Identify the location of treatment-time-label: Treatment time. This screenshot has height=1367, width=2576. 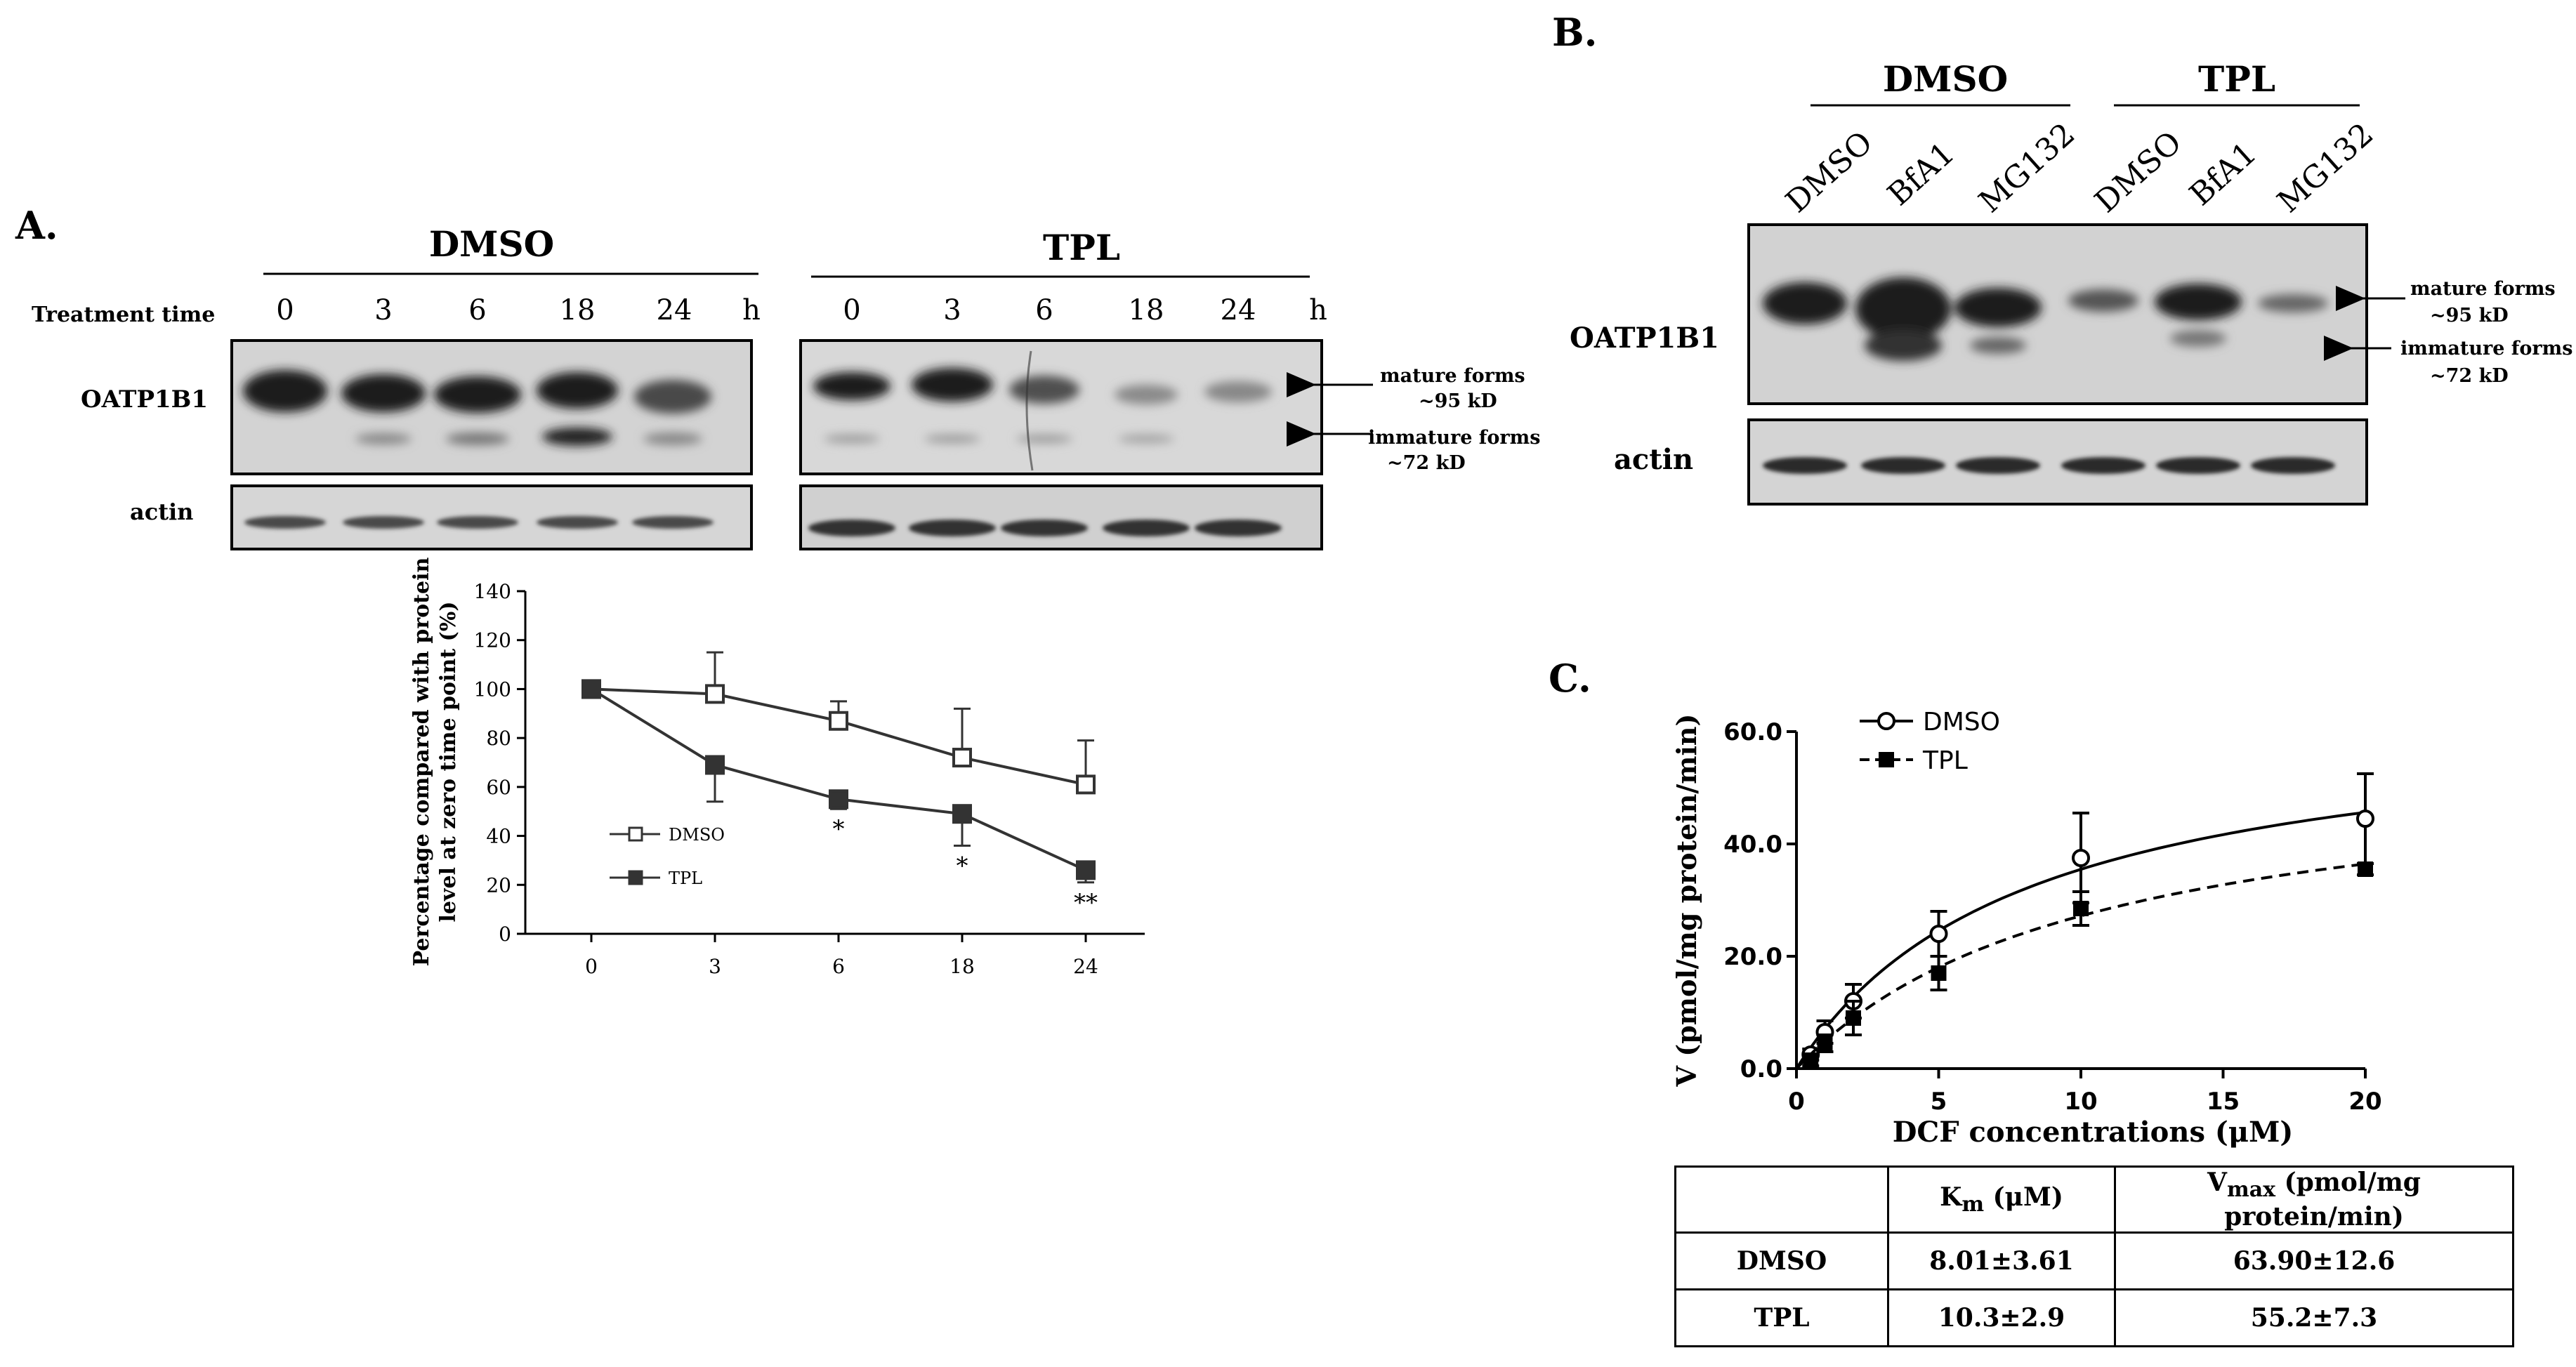
(123, 315).